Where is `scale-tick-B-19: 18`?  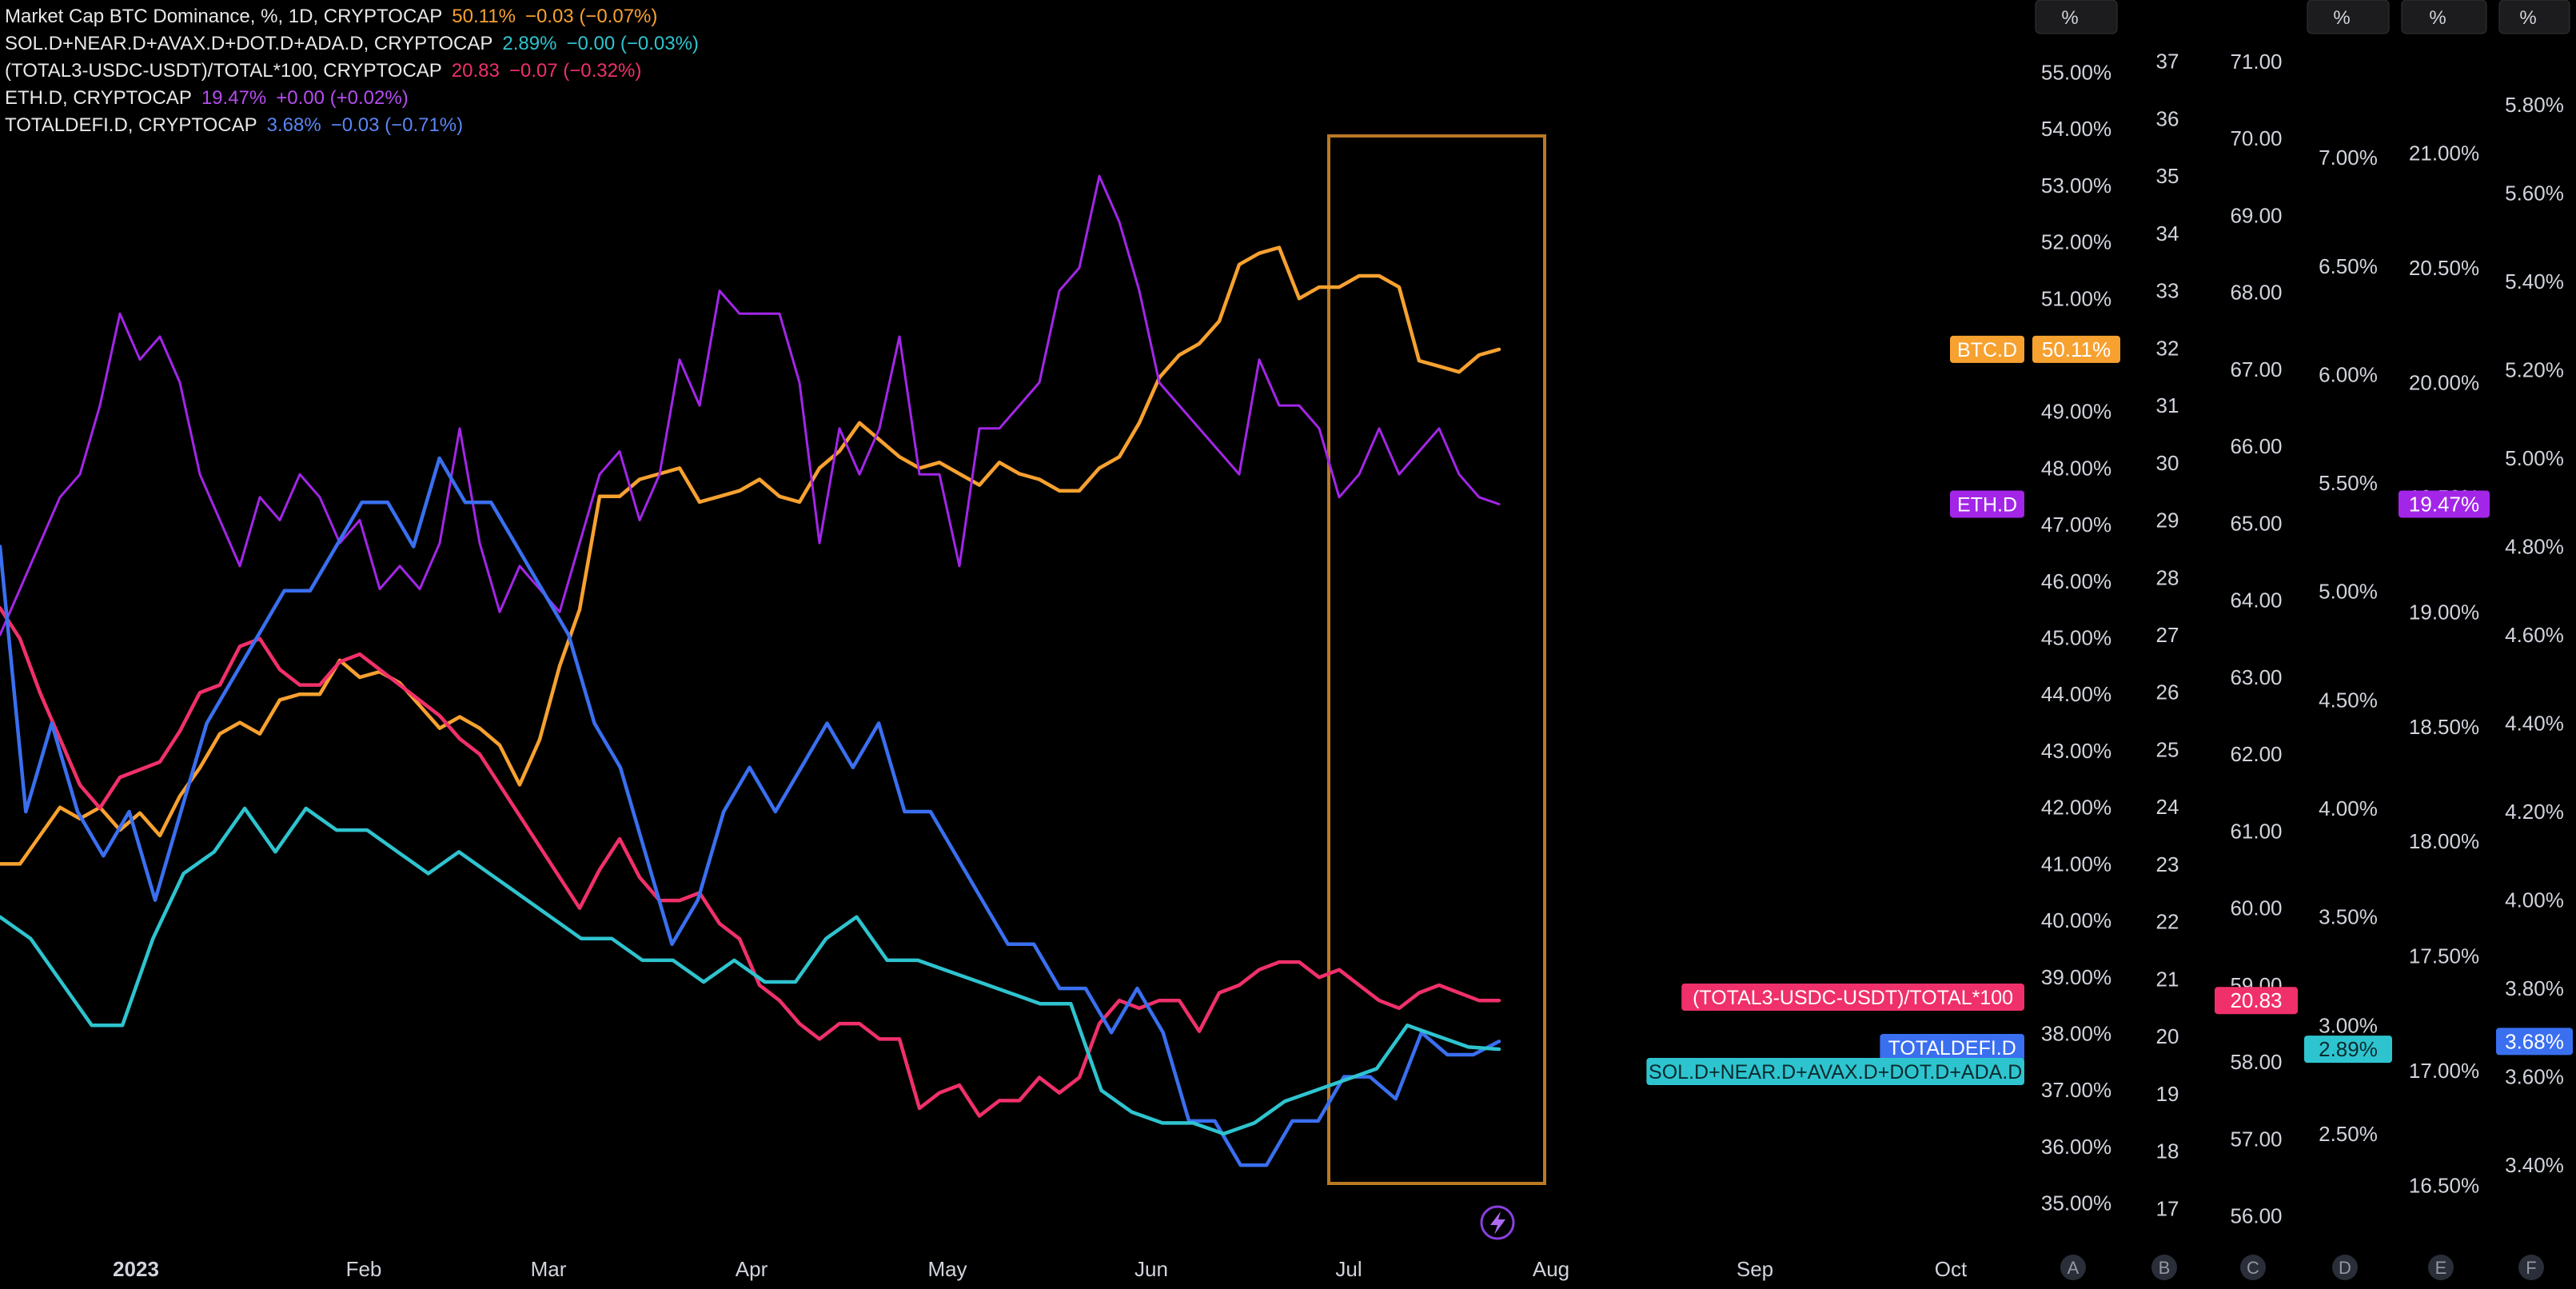 scale-tick-B-19: 18 is located at coordinates (2167, 1151).